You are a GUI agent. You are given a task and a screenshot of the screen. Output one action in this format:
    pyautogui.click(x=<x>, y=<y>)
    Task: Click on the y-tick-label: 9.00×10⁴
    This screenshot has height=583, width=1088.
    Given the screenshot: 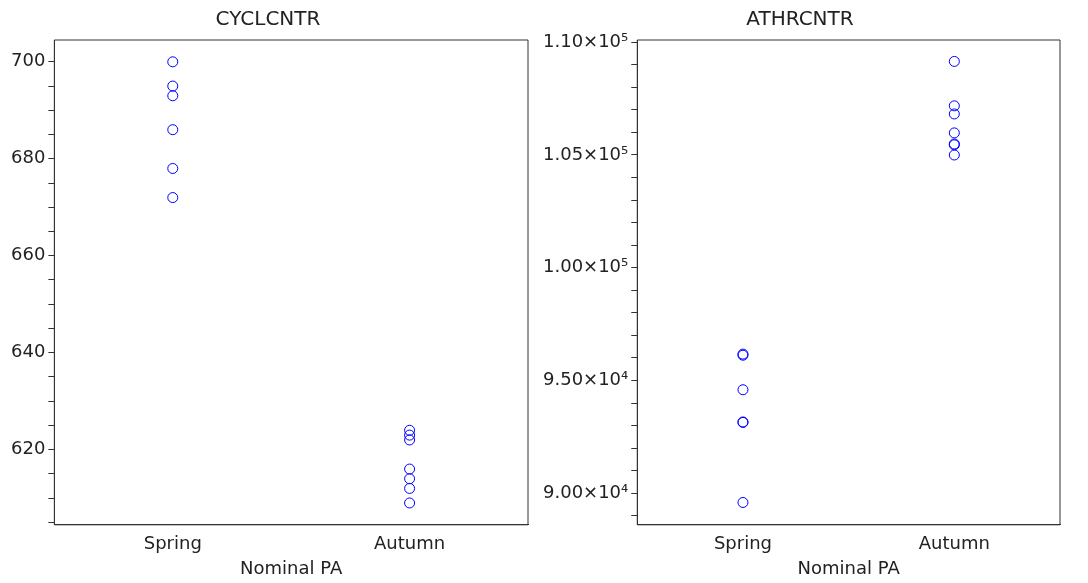 What is the action you would take?
    pyautogui.click(x=586, y=491)
    